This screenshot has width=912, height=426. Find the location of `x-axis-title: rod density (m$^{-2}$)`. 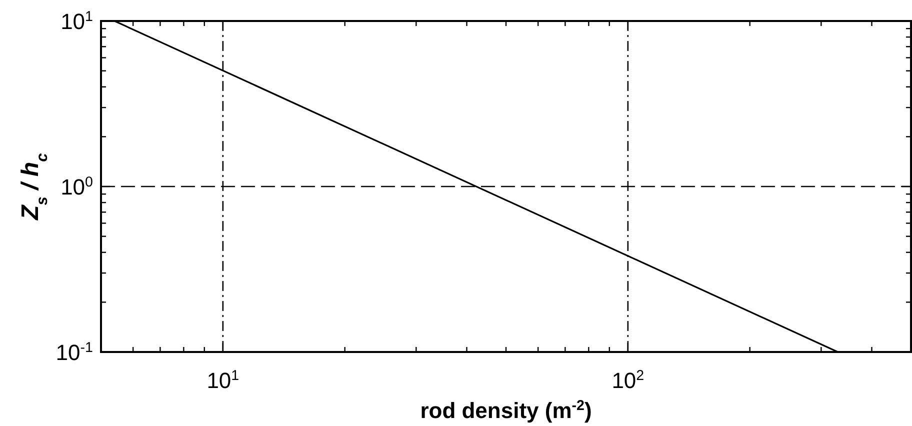

x-axis-title: rod density (m$^{-2}$) is located at coordinates (506, 410).